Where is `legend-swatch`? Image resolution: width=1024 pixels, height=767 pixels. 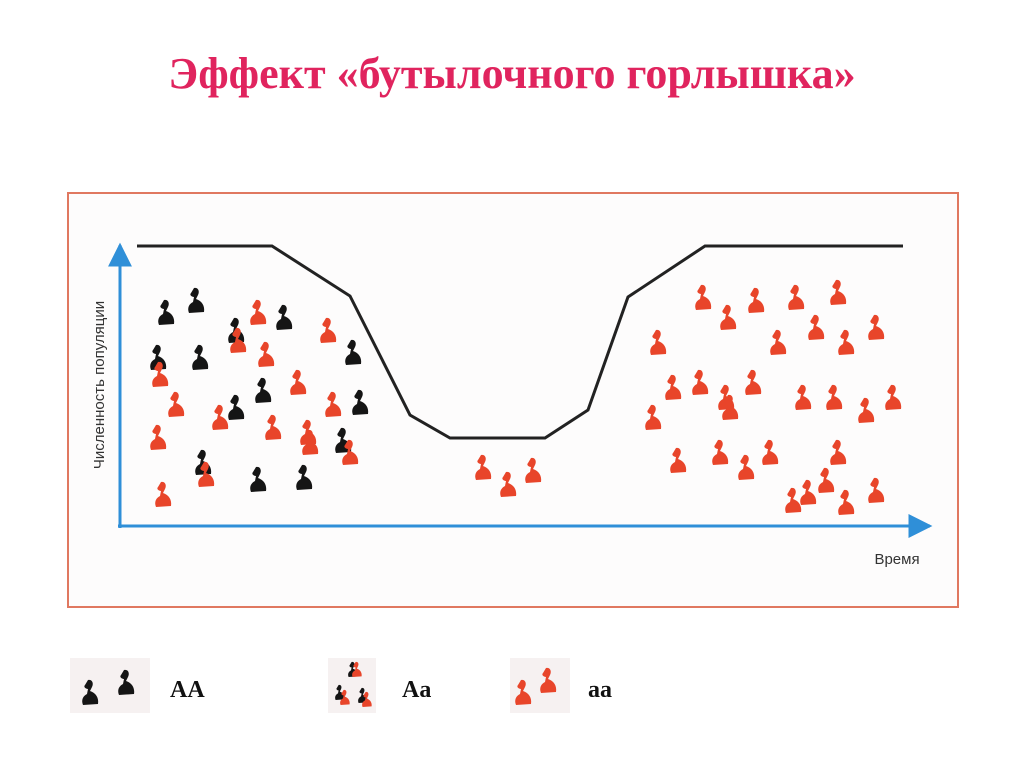 legend-swatch is located at coordinates (110, 685).